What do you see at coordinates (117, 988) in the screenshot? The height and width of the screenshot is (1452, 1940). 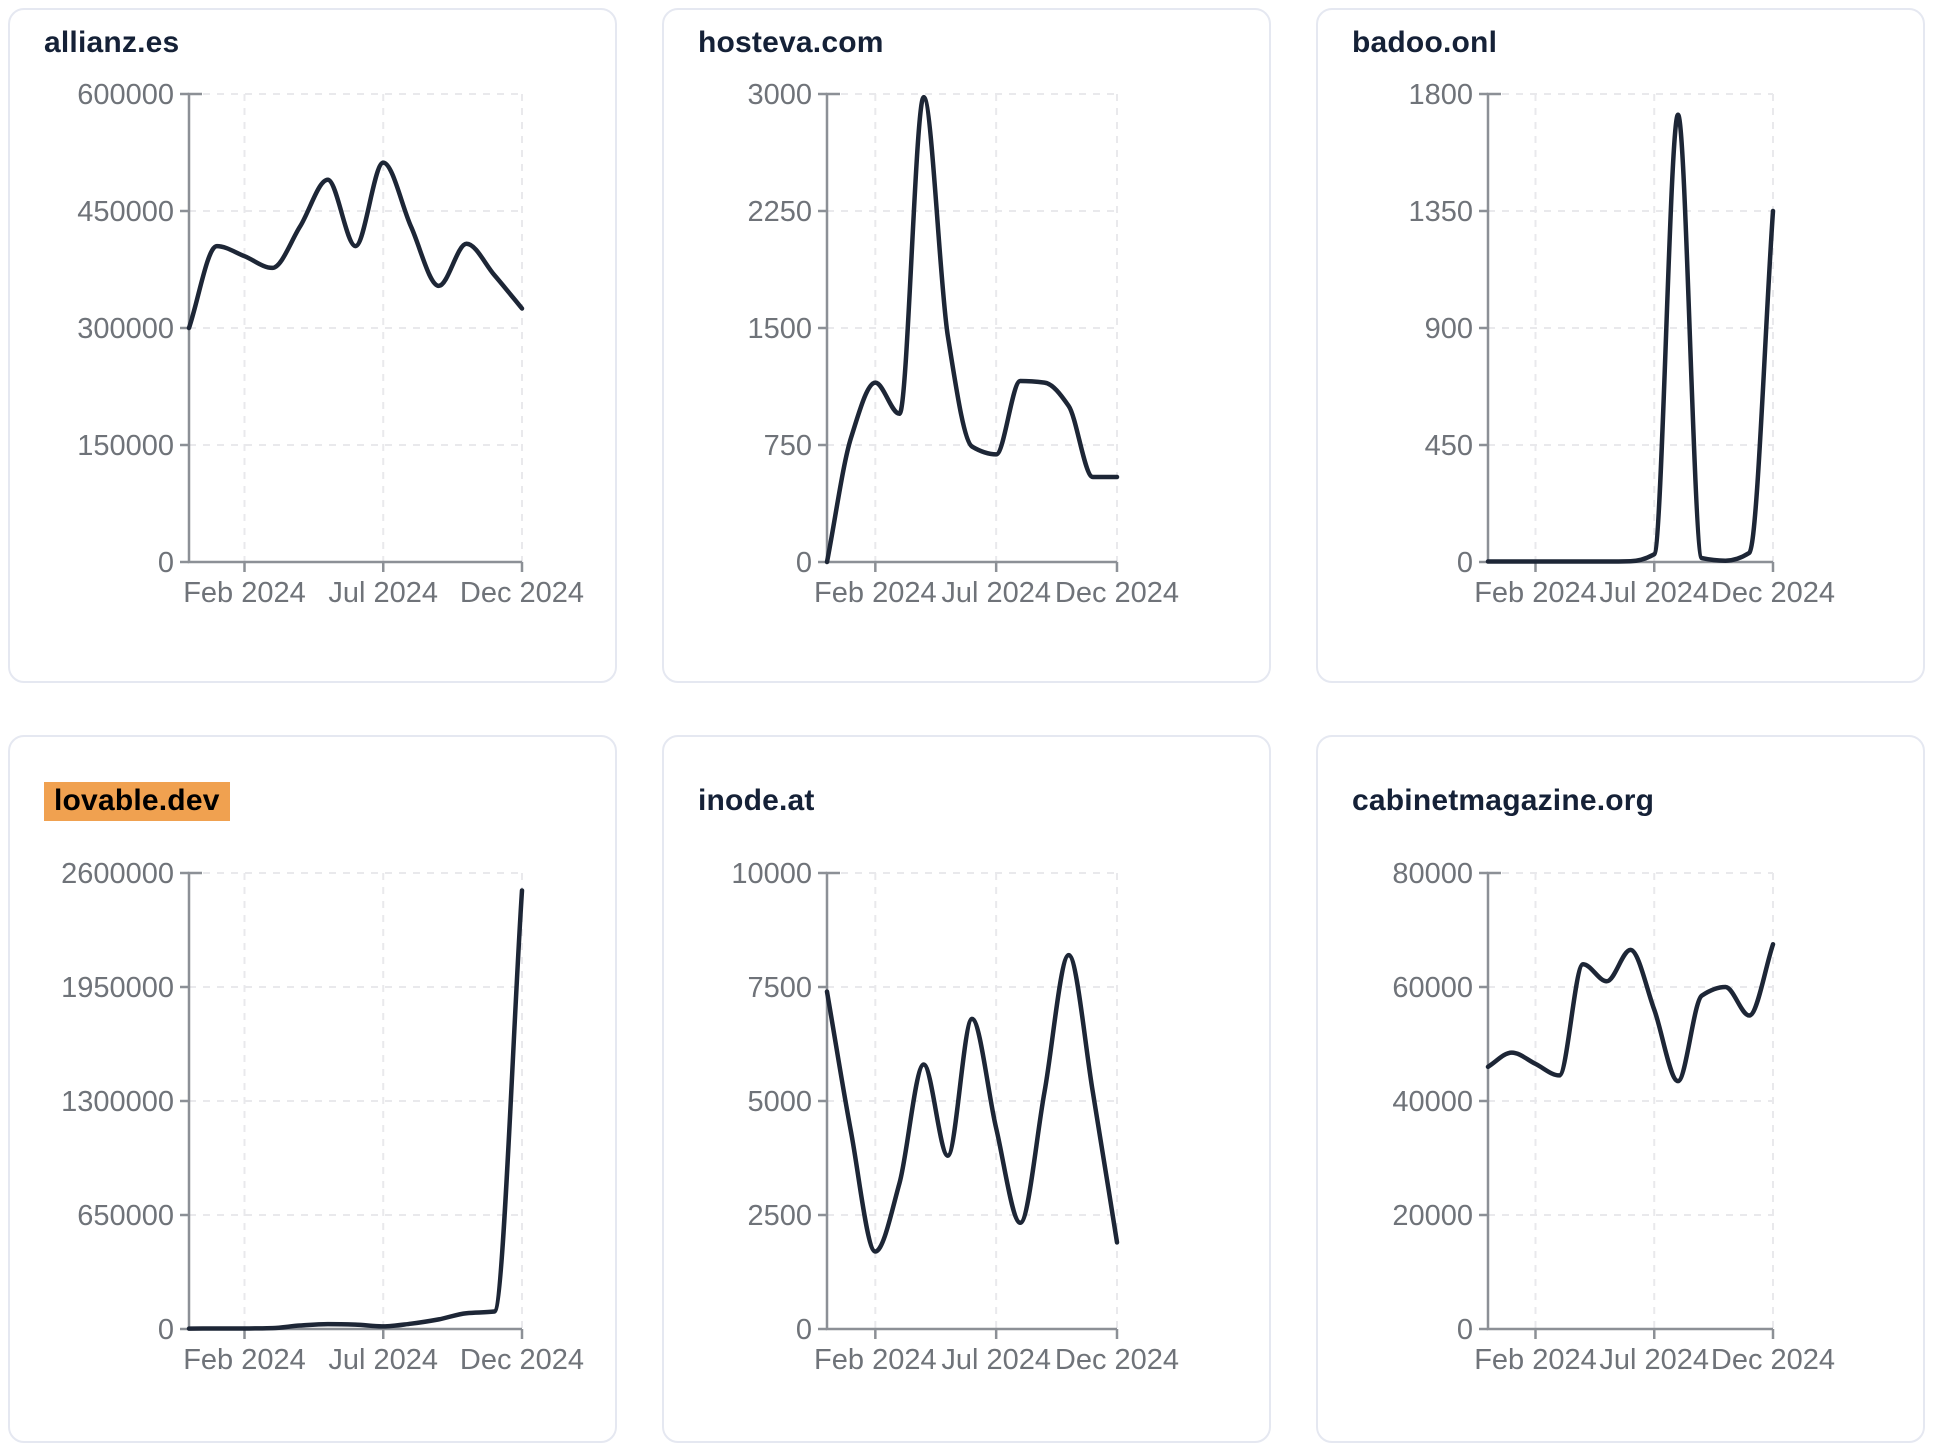 I see `y-tick-label: 1950000` at bounding box center [117, 988].